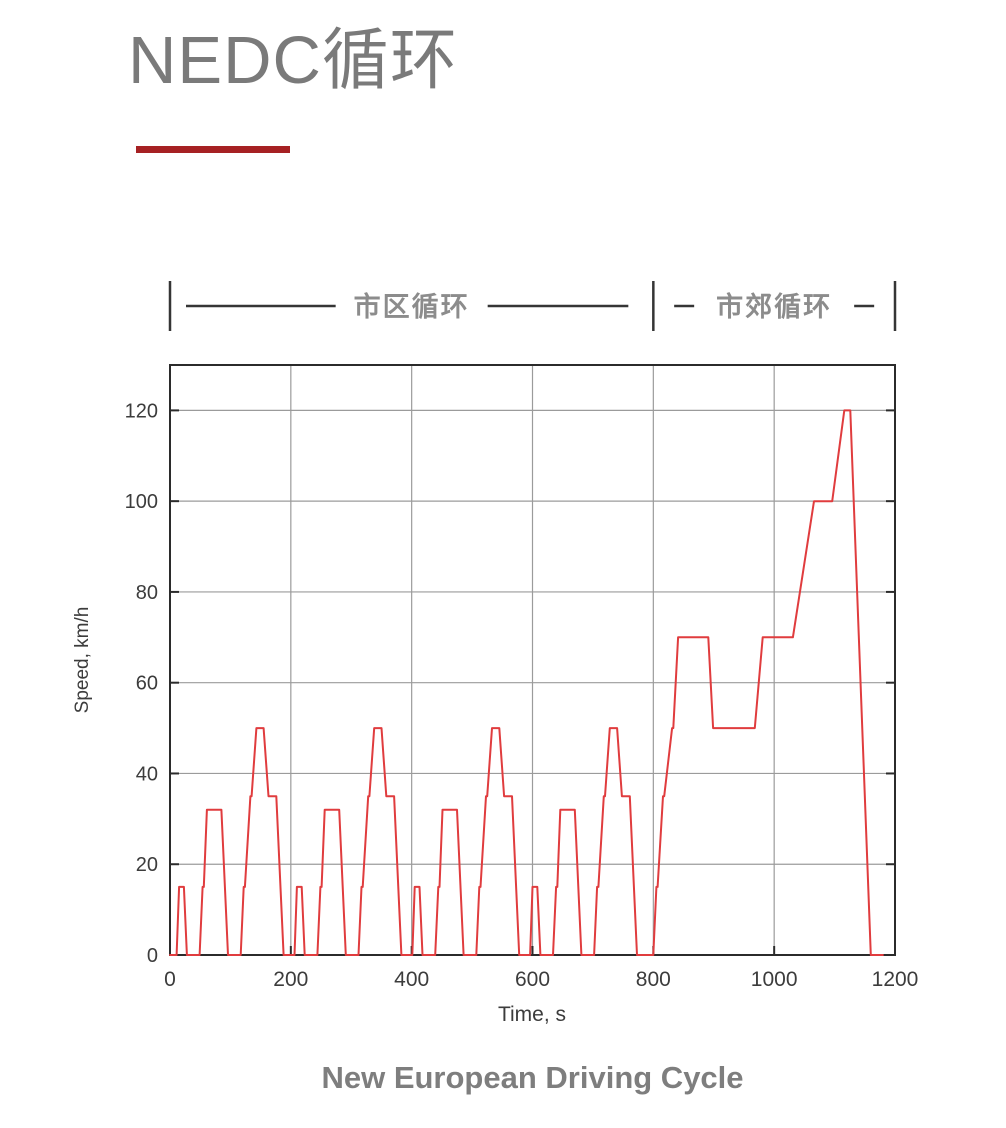  Describe the element at coordinates (653, 979) in the screenshot. I see `x-tick-label: 800` at that location.